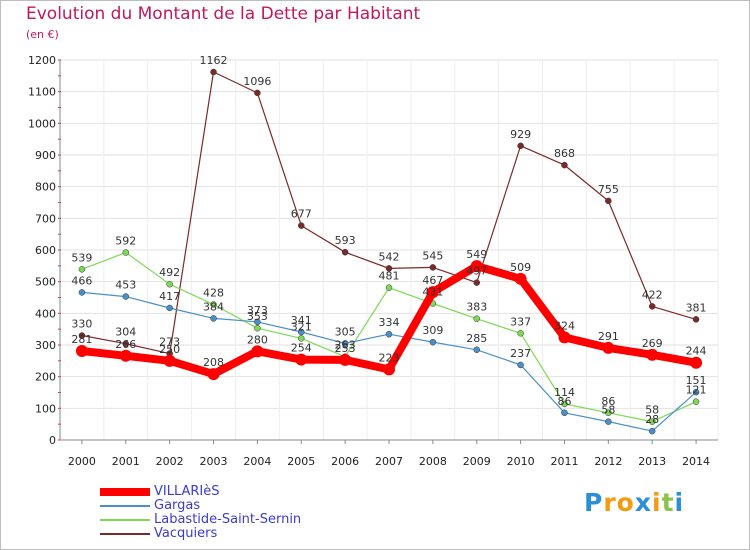 The image size is (750, 550). I want to click on y-tick-label: 800, so click(45, 187).